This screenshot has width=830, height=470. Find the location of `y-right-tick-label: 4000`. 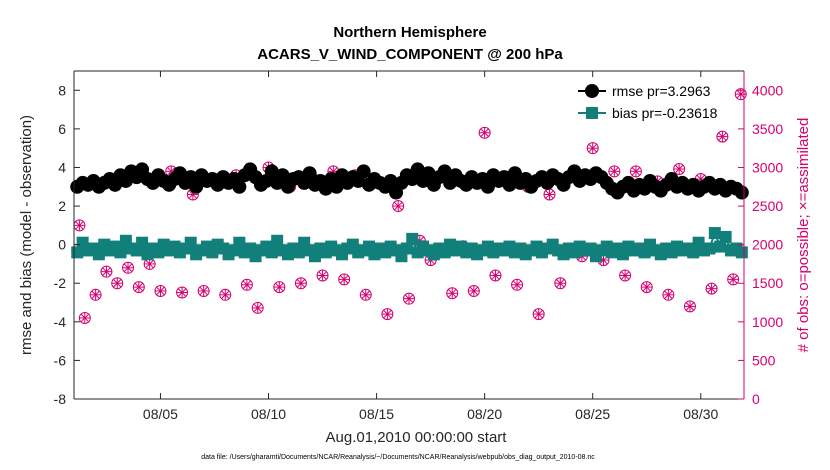

y-right-tick-label: 4000 is located at coordinates (767, 90).